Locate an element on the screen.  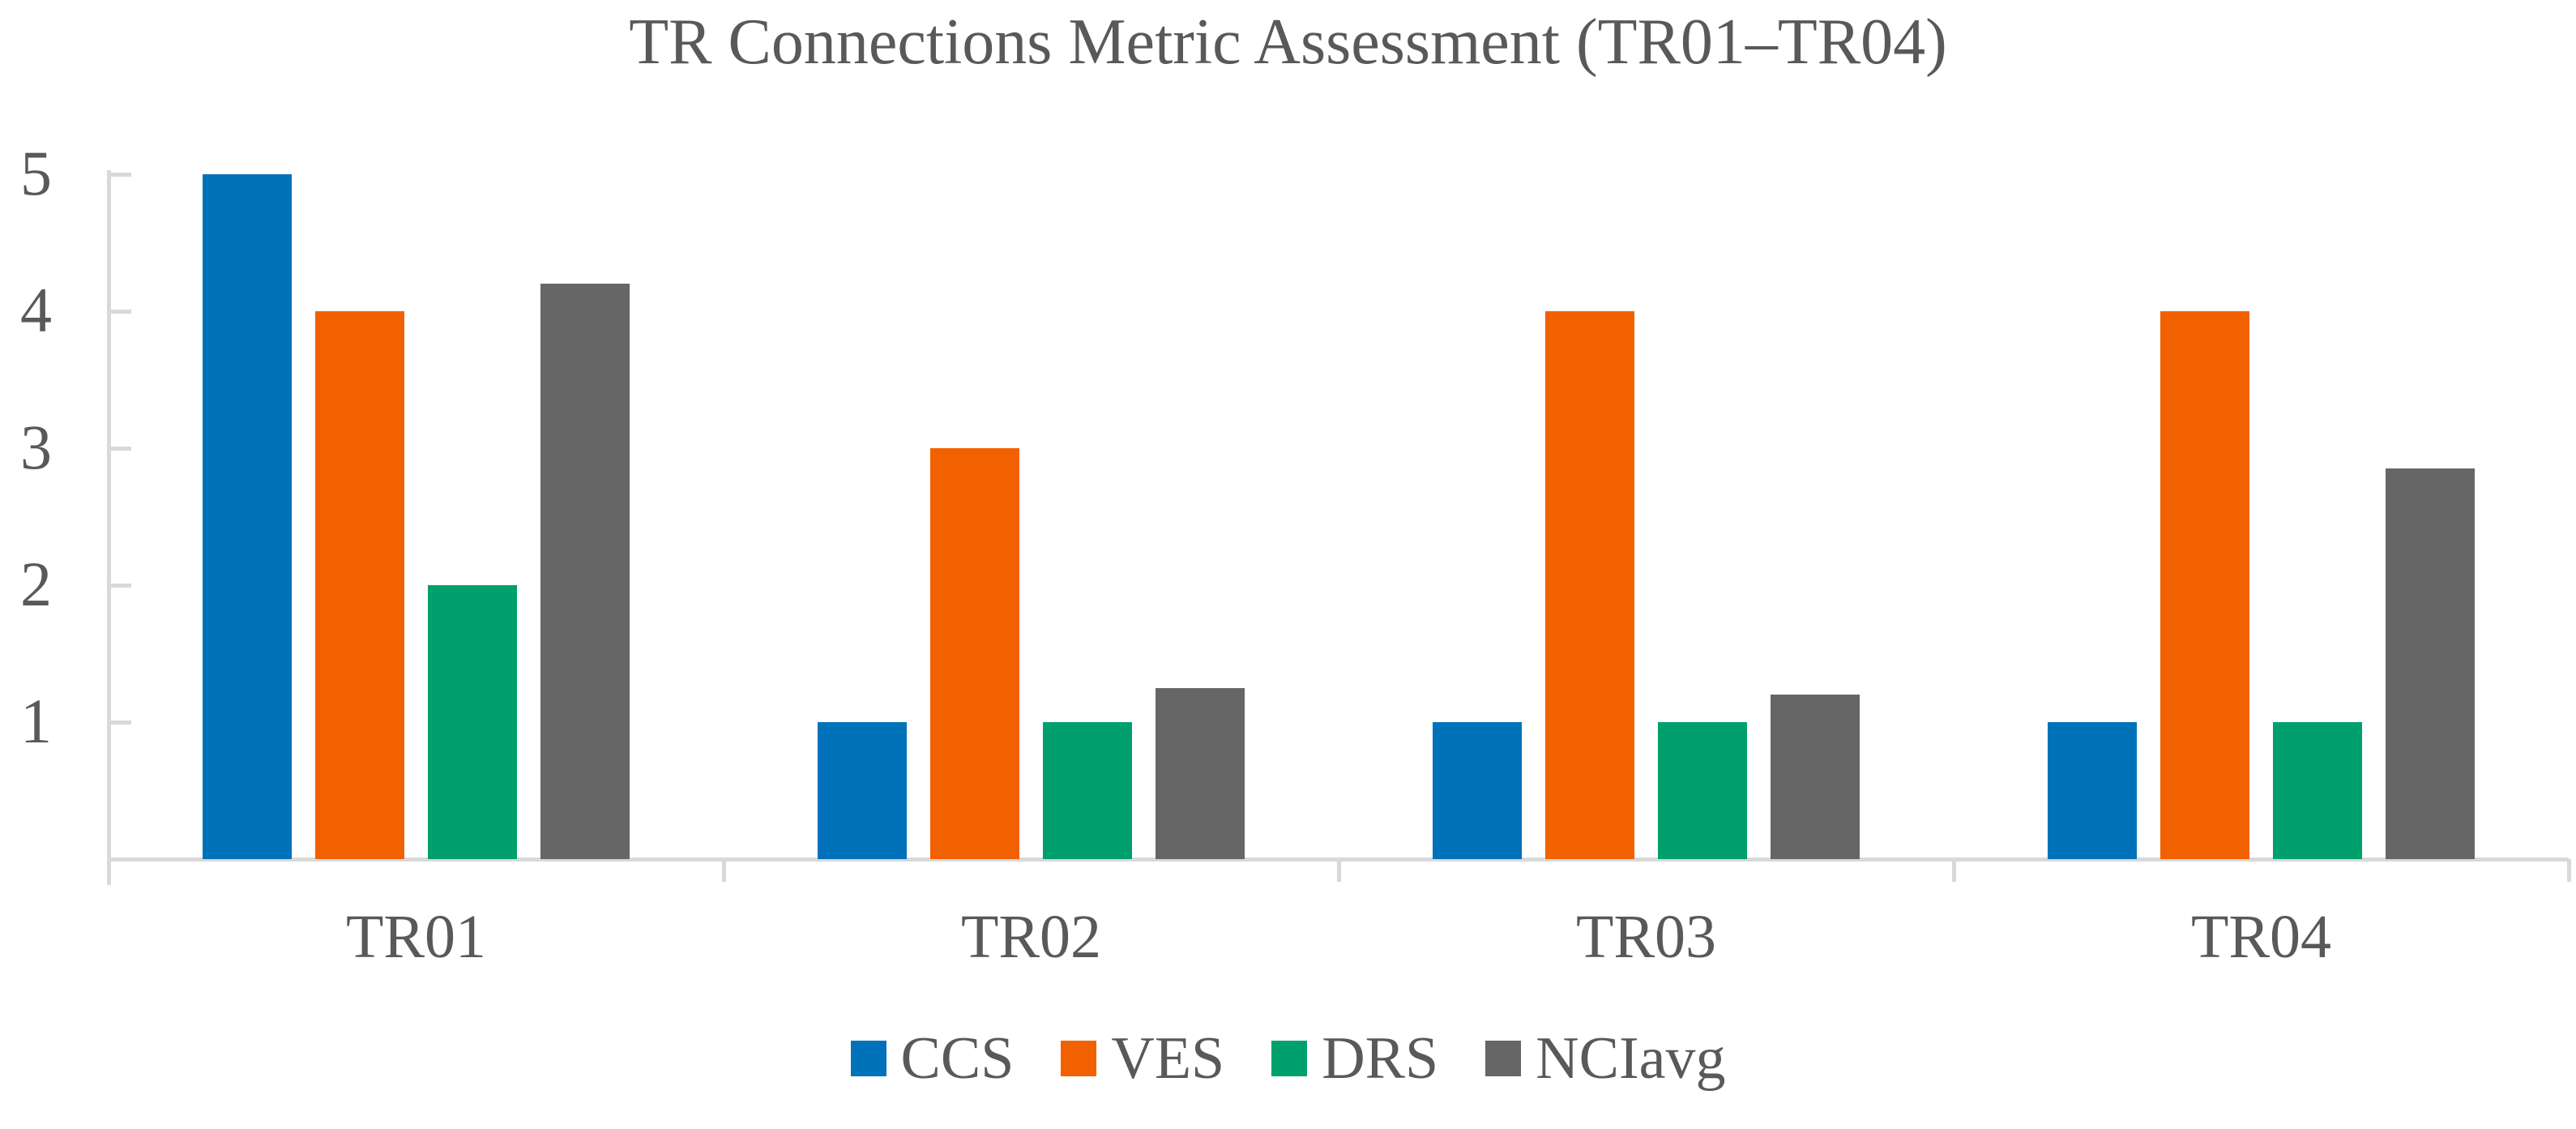
y-axis-line is located at coordinates (109, 527).